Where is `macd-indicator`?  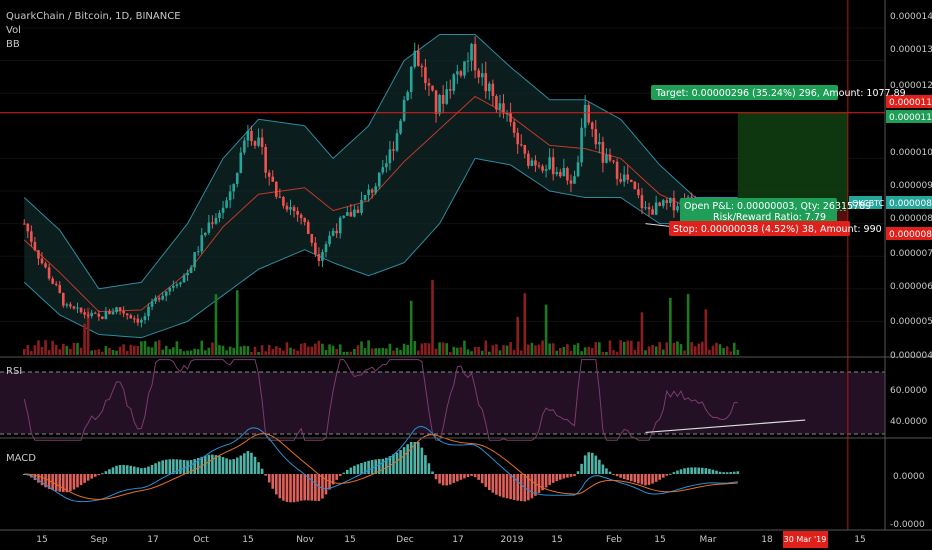 macd-indicator is located at coordinates (381, 464).